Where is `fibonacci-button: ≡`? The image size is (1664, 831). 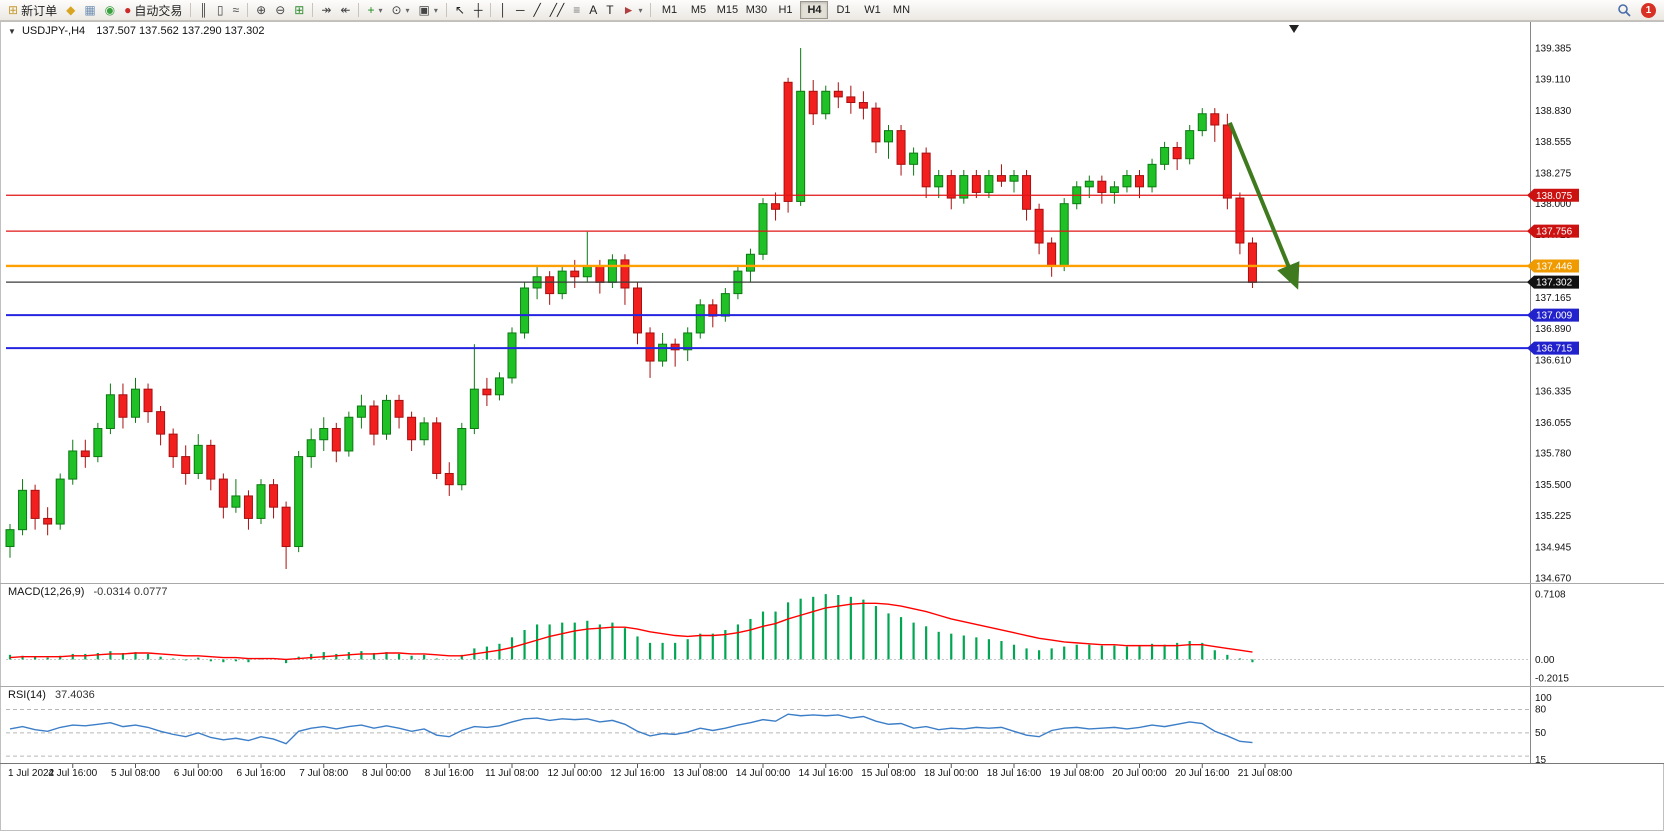 fibonacci-button: ≡ is located at coordinates (576, 10).